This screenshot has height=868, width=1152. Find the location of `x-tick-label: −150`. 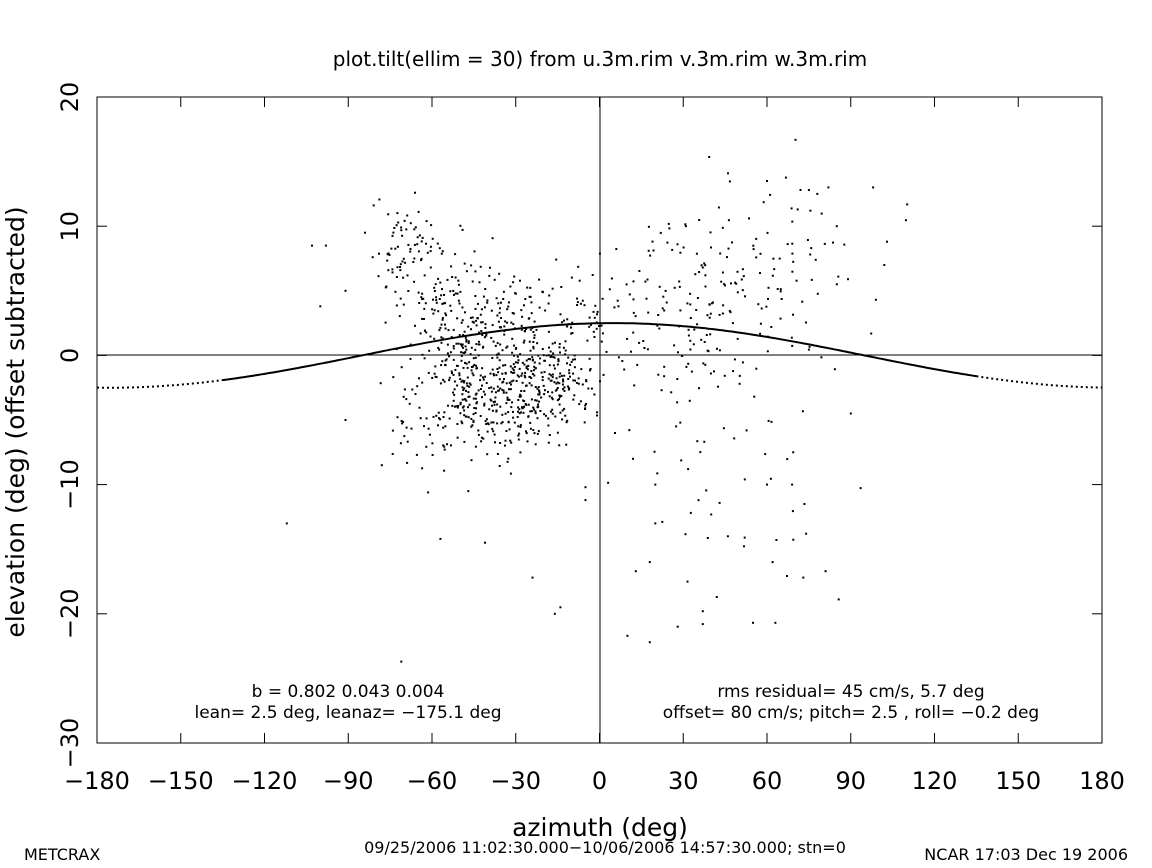

x-tick-label: −150 is located at coordinates (181, 781).